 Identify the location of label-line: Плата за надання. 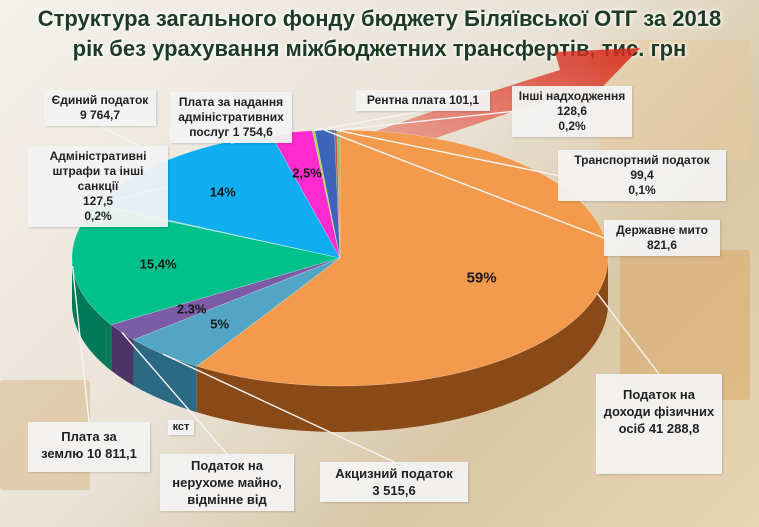
(231, 102).